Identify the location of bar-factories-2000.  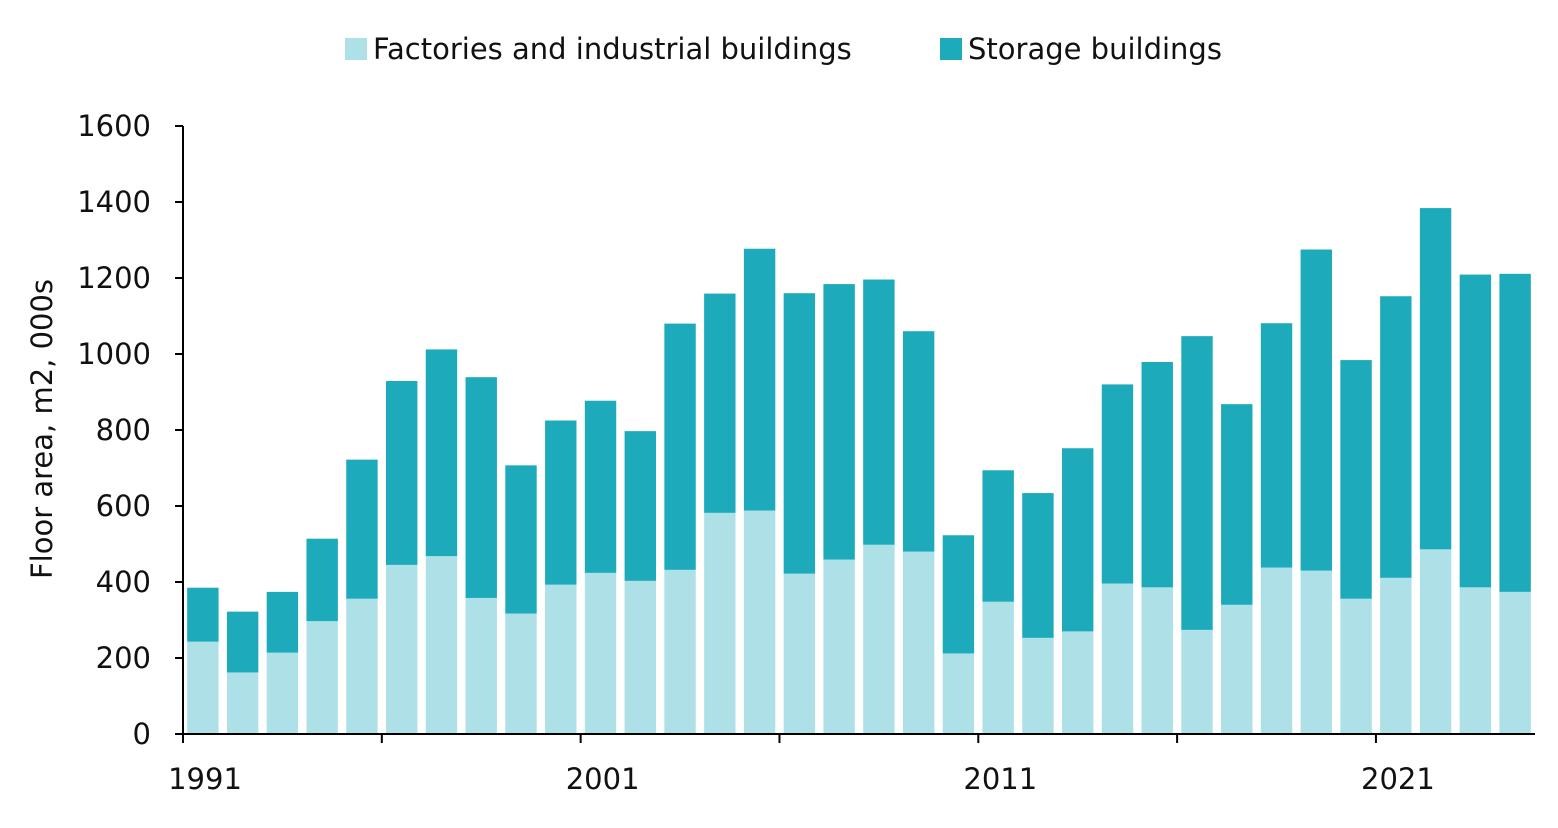
(561, 659).